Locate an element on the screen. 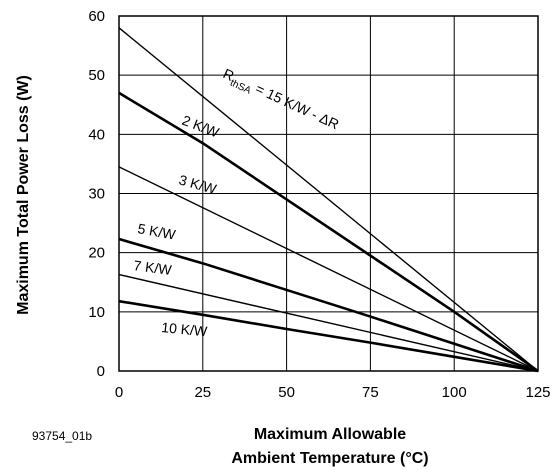  y-tick-label-6: 60 is located at coordinates (96, 16).